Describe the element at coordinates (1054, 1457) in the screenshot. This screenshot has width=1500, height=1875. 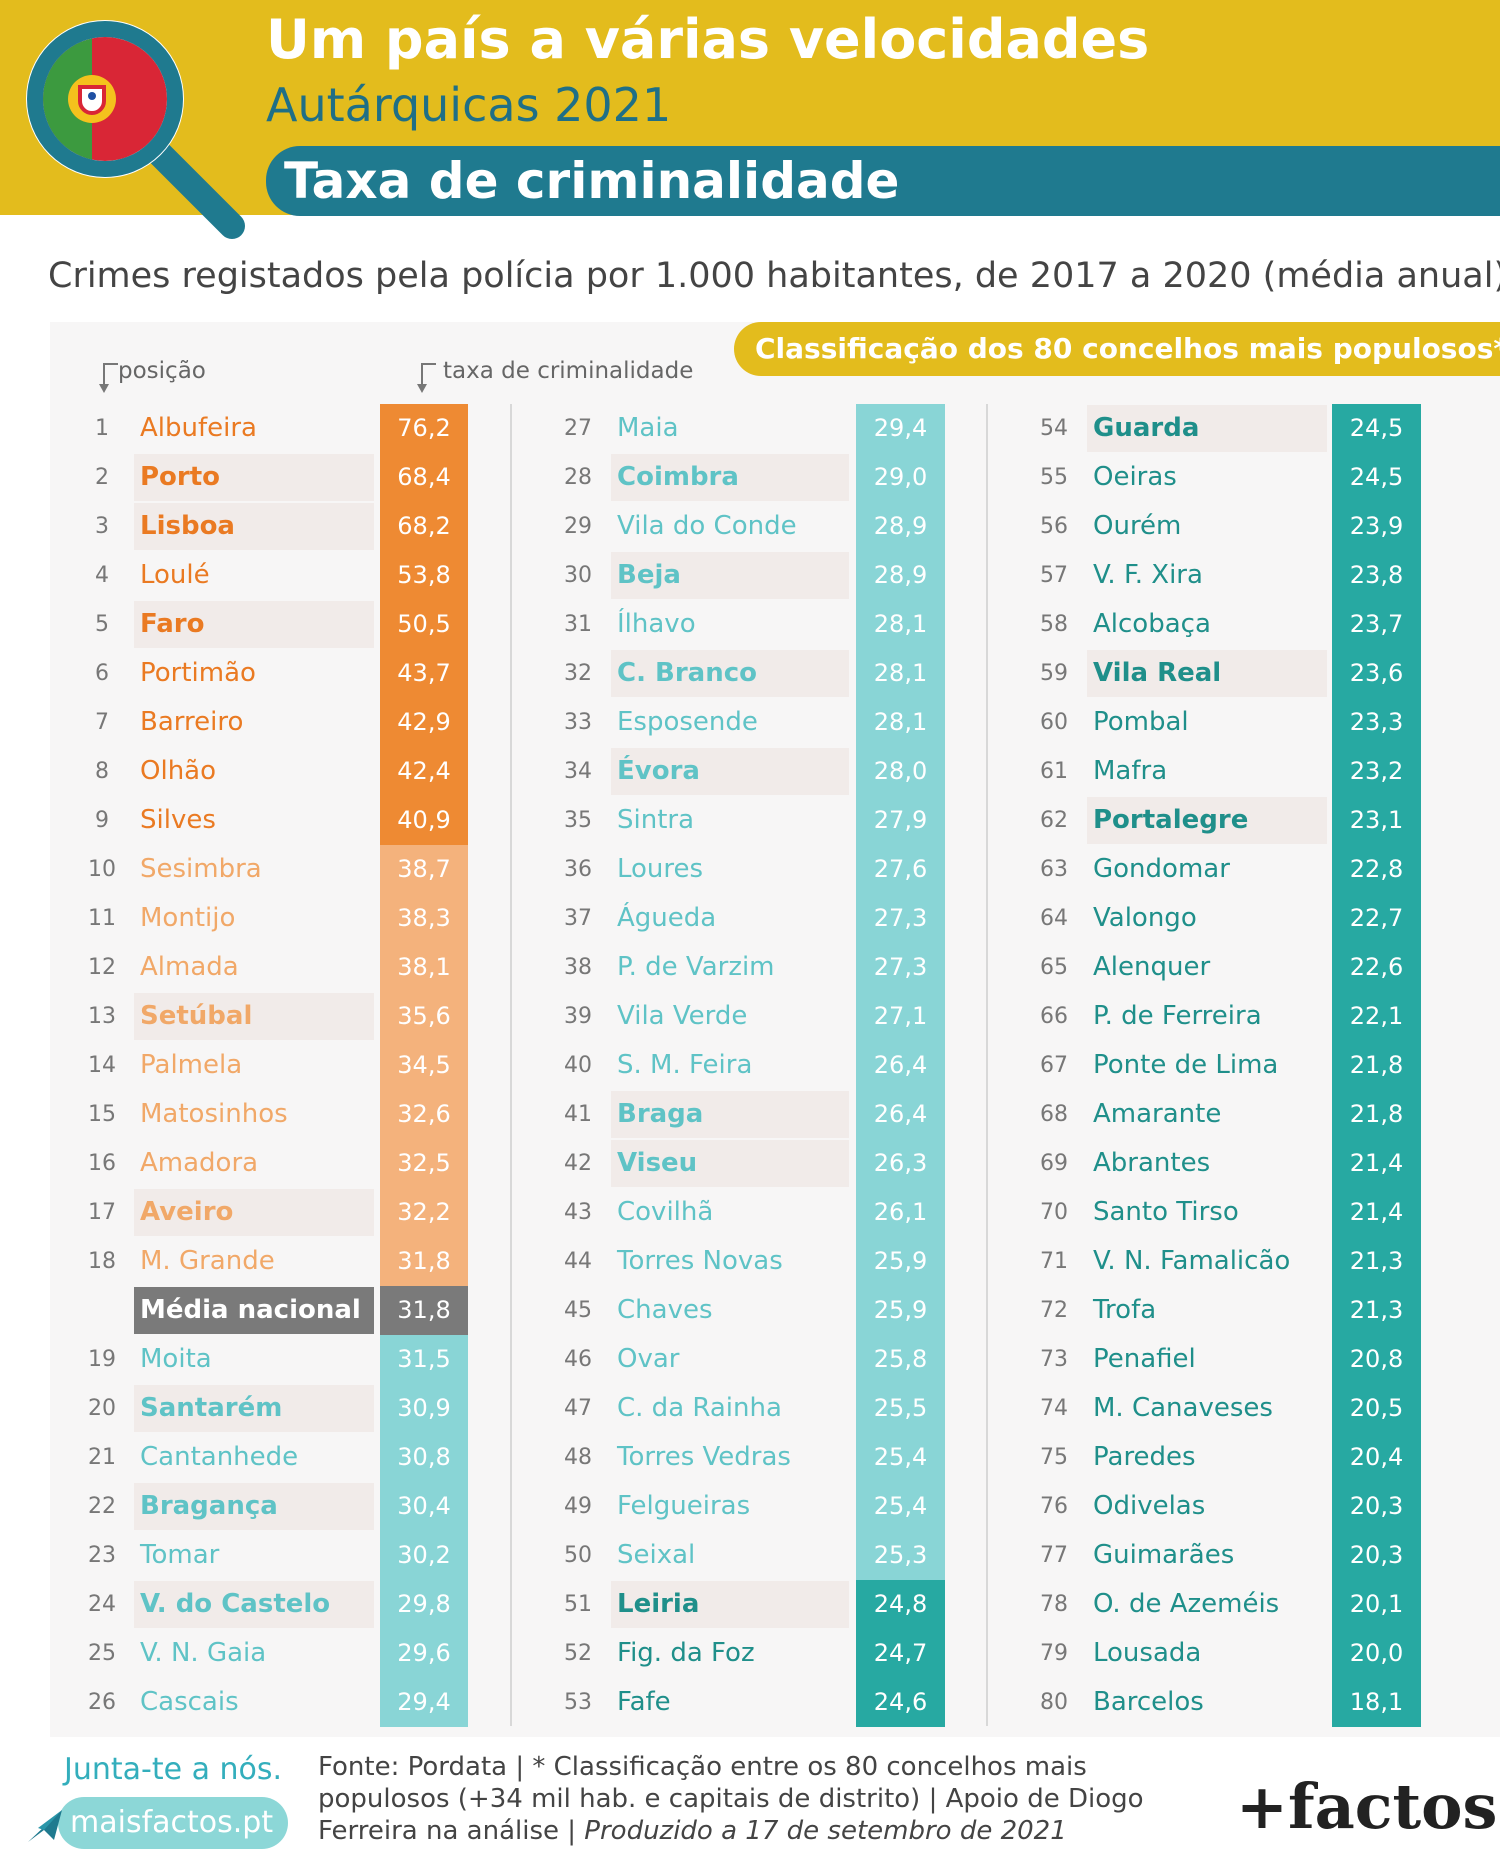
I see `row-rank: 75` at that location.